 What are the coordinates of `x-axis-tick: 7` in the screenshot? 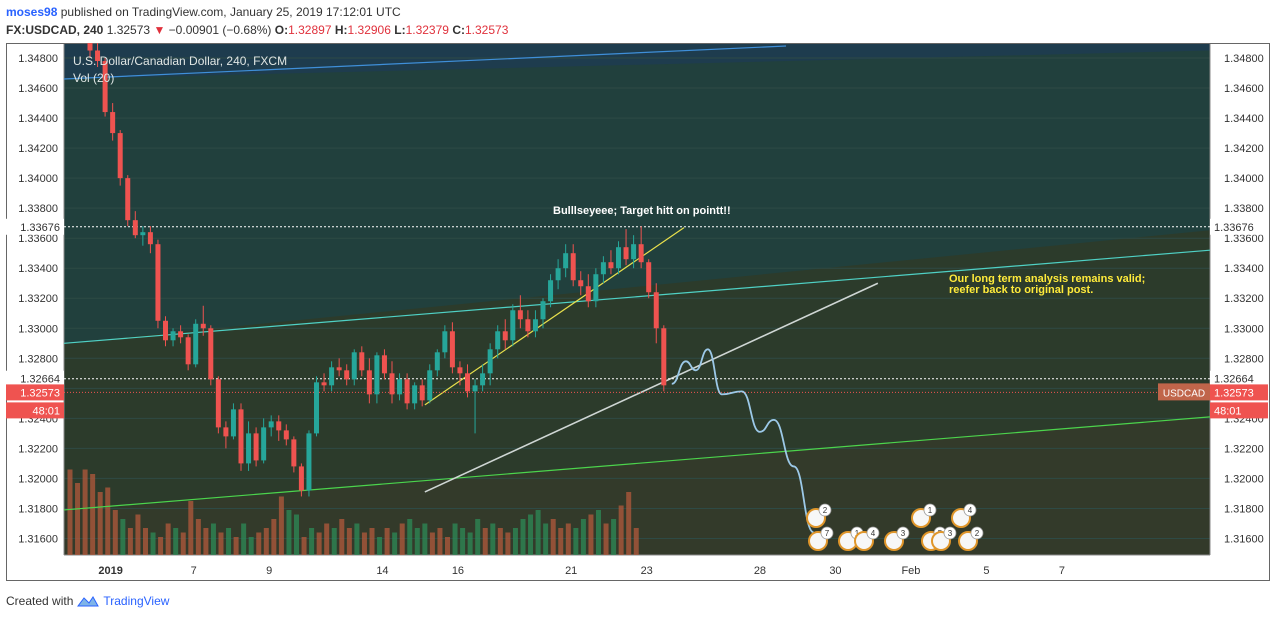 It's located at (1062, 571).